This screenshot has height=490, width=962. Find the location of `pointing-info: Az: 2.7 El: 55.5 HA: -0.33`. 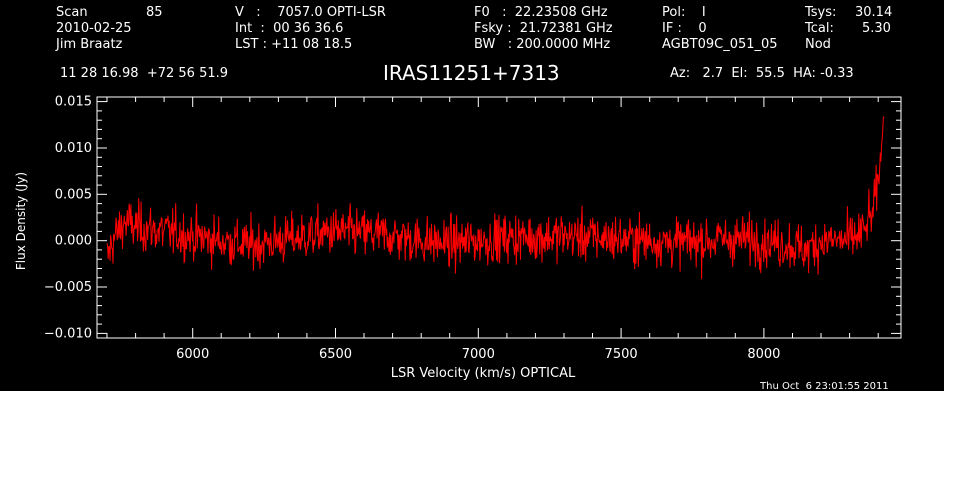

pointing-info: Az: 2.7 El: 55.5 HA: -0.33 is located at coordinates (762, 73).